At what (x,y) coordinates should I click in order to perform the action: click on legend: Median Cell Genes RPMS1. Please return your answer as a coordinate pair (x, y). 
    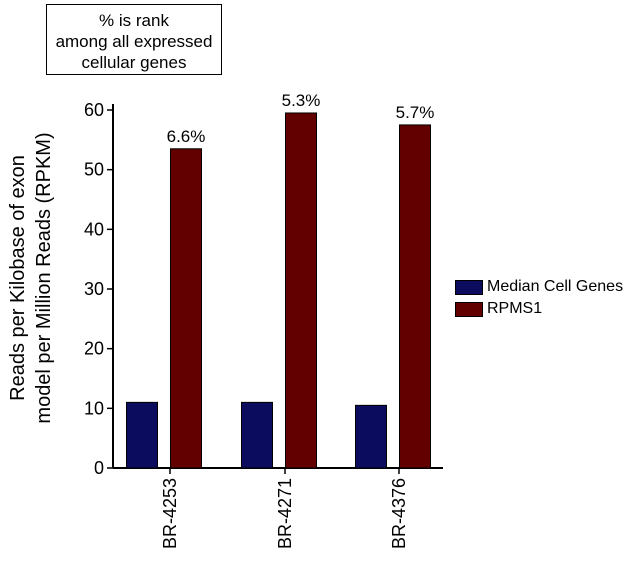
    Looking at the image, I should click on (539, 298).